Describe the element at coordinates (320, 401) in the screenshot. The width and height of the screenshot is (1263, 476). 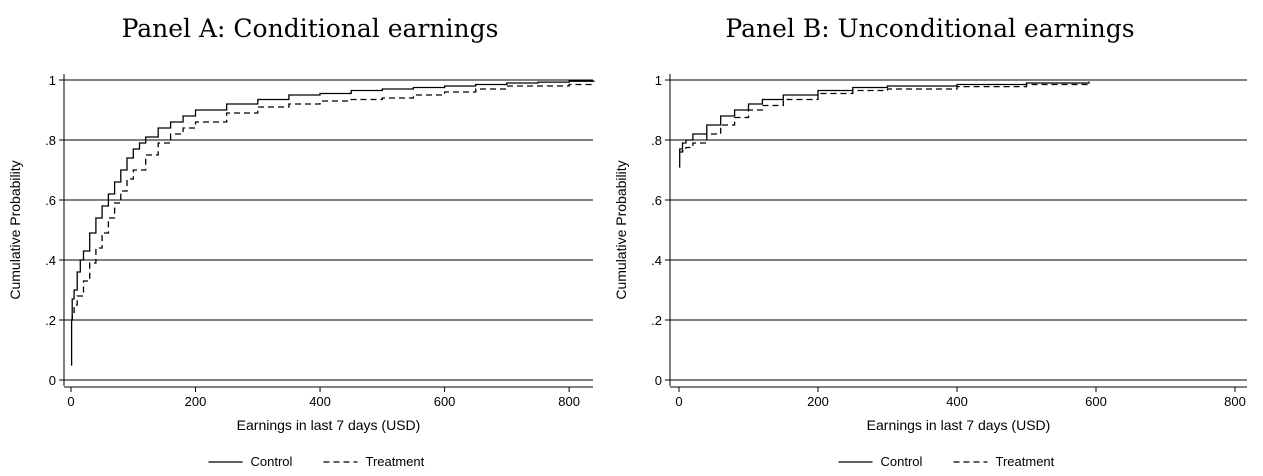
I see `panel-a-x-tick-label: 400` at that location.